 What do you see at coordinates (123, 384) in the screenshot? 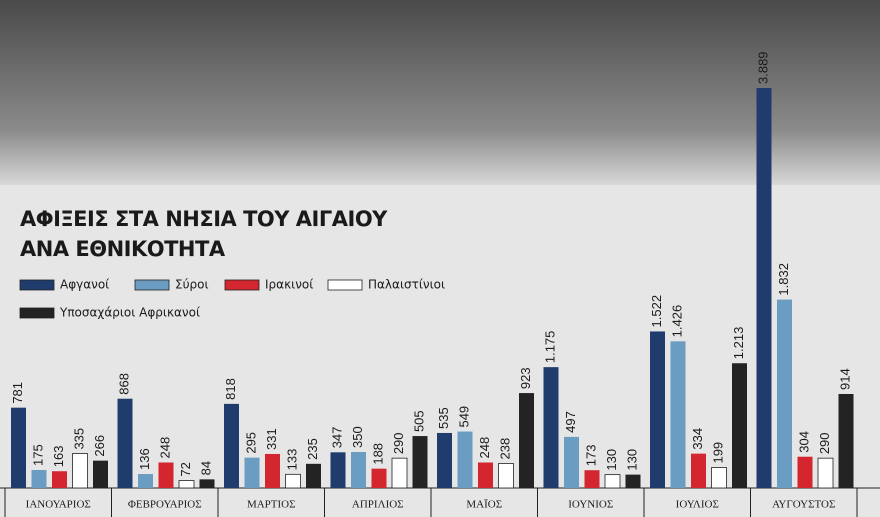
I see `value-label: 868` at bounding box center [123, 384].